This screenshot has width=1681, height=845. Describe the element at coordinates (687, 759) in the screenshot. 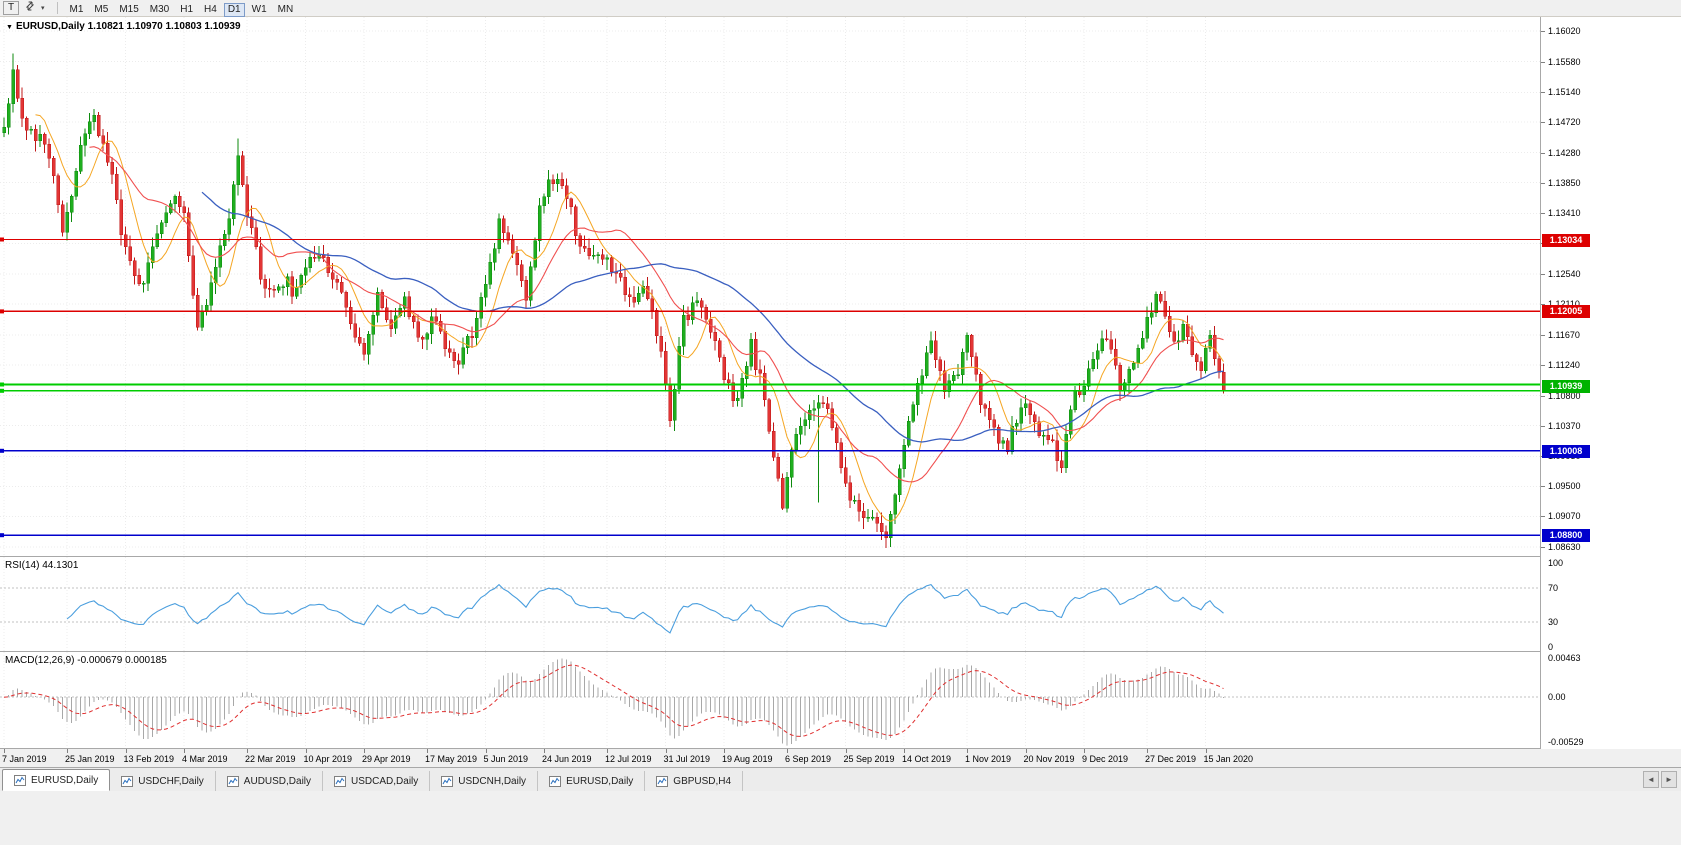

I see `date-axis-label: 31 Jul 2019` at that location.